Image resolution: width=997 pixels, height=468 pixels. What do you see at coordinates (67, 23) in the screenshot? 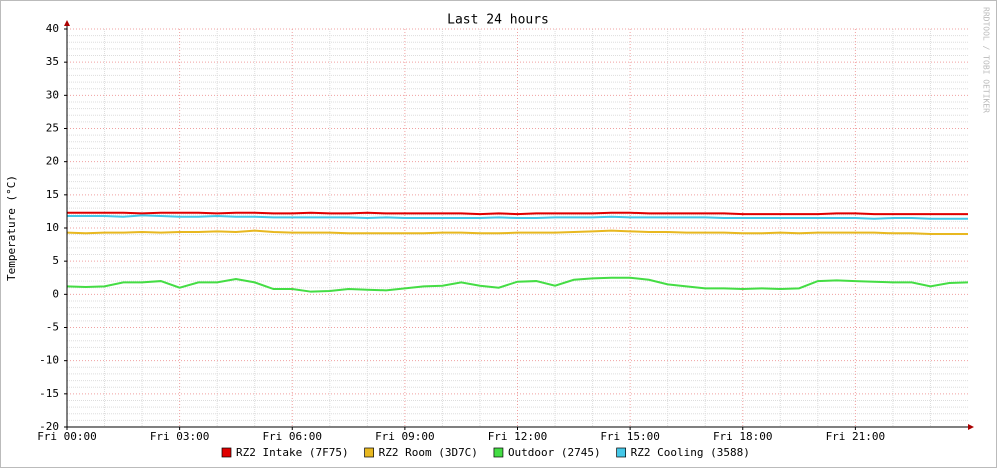
I see `y-arrow` at bounding box center [67, 23].